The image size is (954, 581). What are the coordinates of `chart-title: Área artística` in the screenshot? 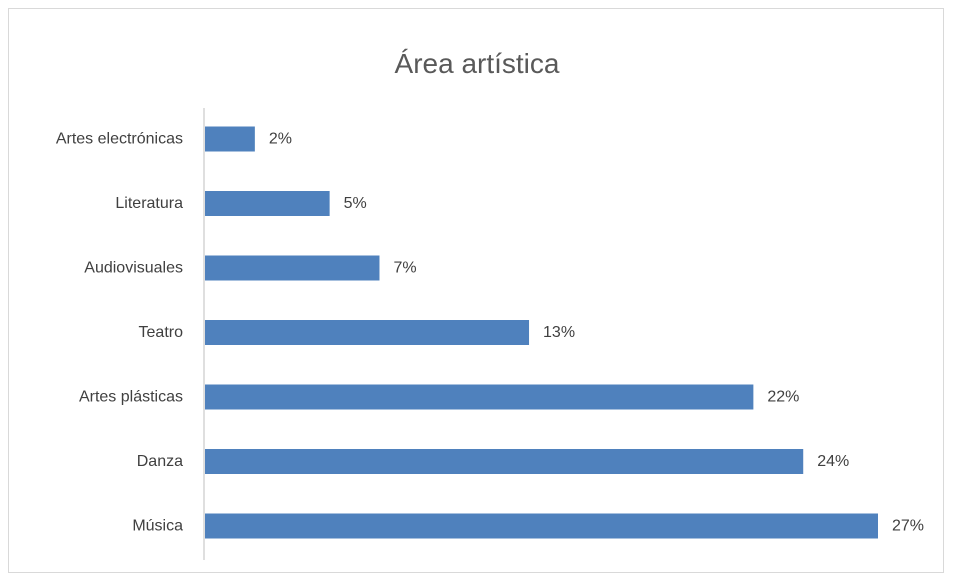 It's located at (477, 63).